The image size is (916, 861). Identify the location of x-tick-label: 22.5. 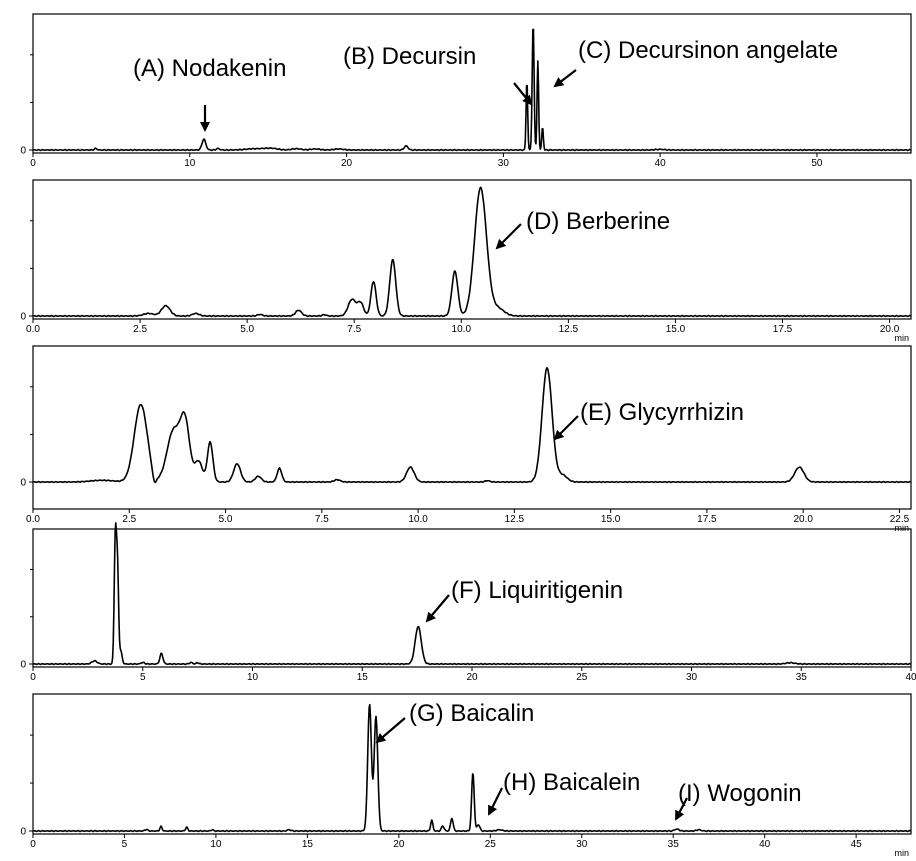
(900, 519).